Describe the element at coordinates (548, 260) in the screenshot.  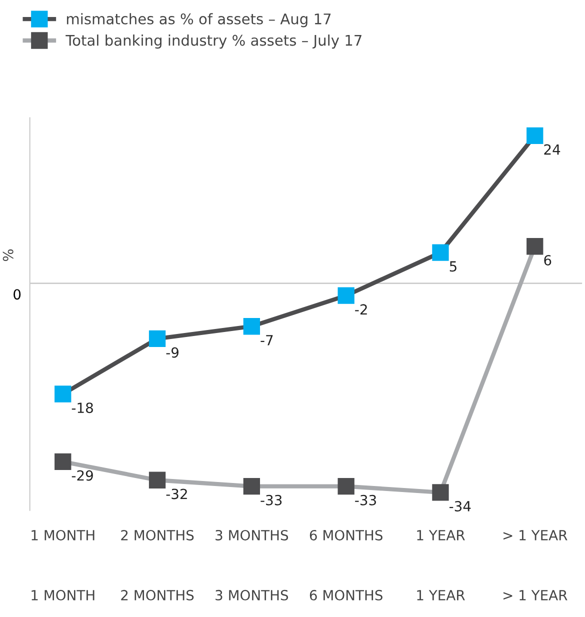
I see `data-label: 6` at that location.